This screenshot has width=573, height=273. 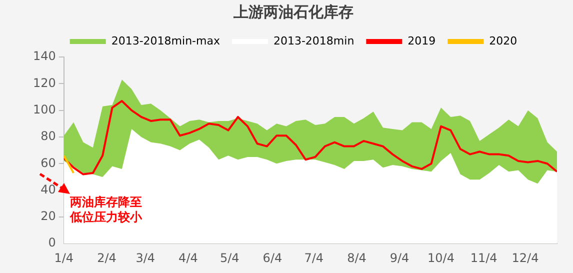 What do you see at coordinates (48, 163) in the screenshot?
I see `y-tick-label: 60` at bounding box center [48, 163].